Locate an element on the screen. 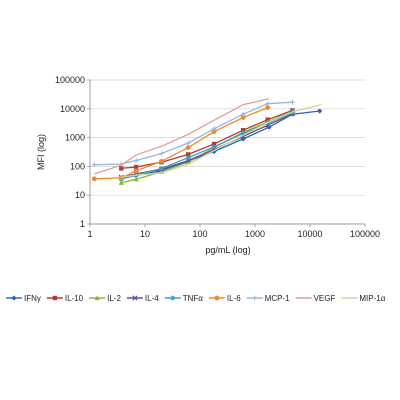  series-mip1-line is located at coordinates (221, 140).